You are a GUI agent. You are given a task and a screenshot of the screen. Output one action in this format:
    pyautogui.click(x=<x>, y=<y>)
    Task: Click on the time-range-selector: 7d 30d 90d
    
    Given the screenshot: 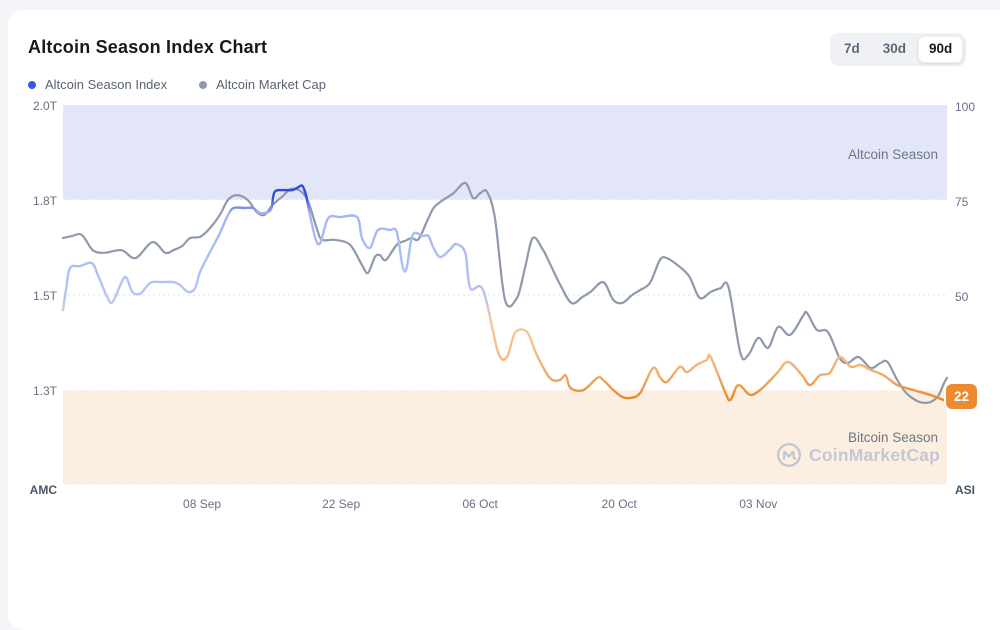 What is the action you would take?
    pyautogui.click(x=898, y=49)
    